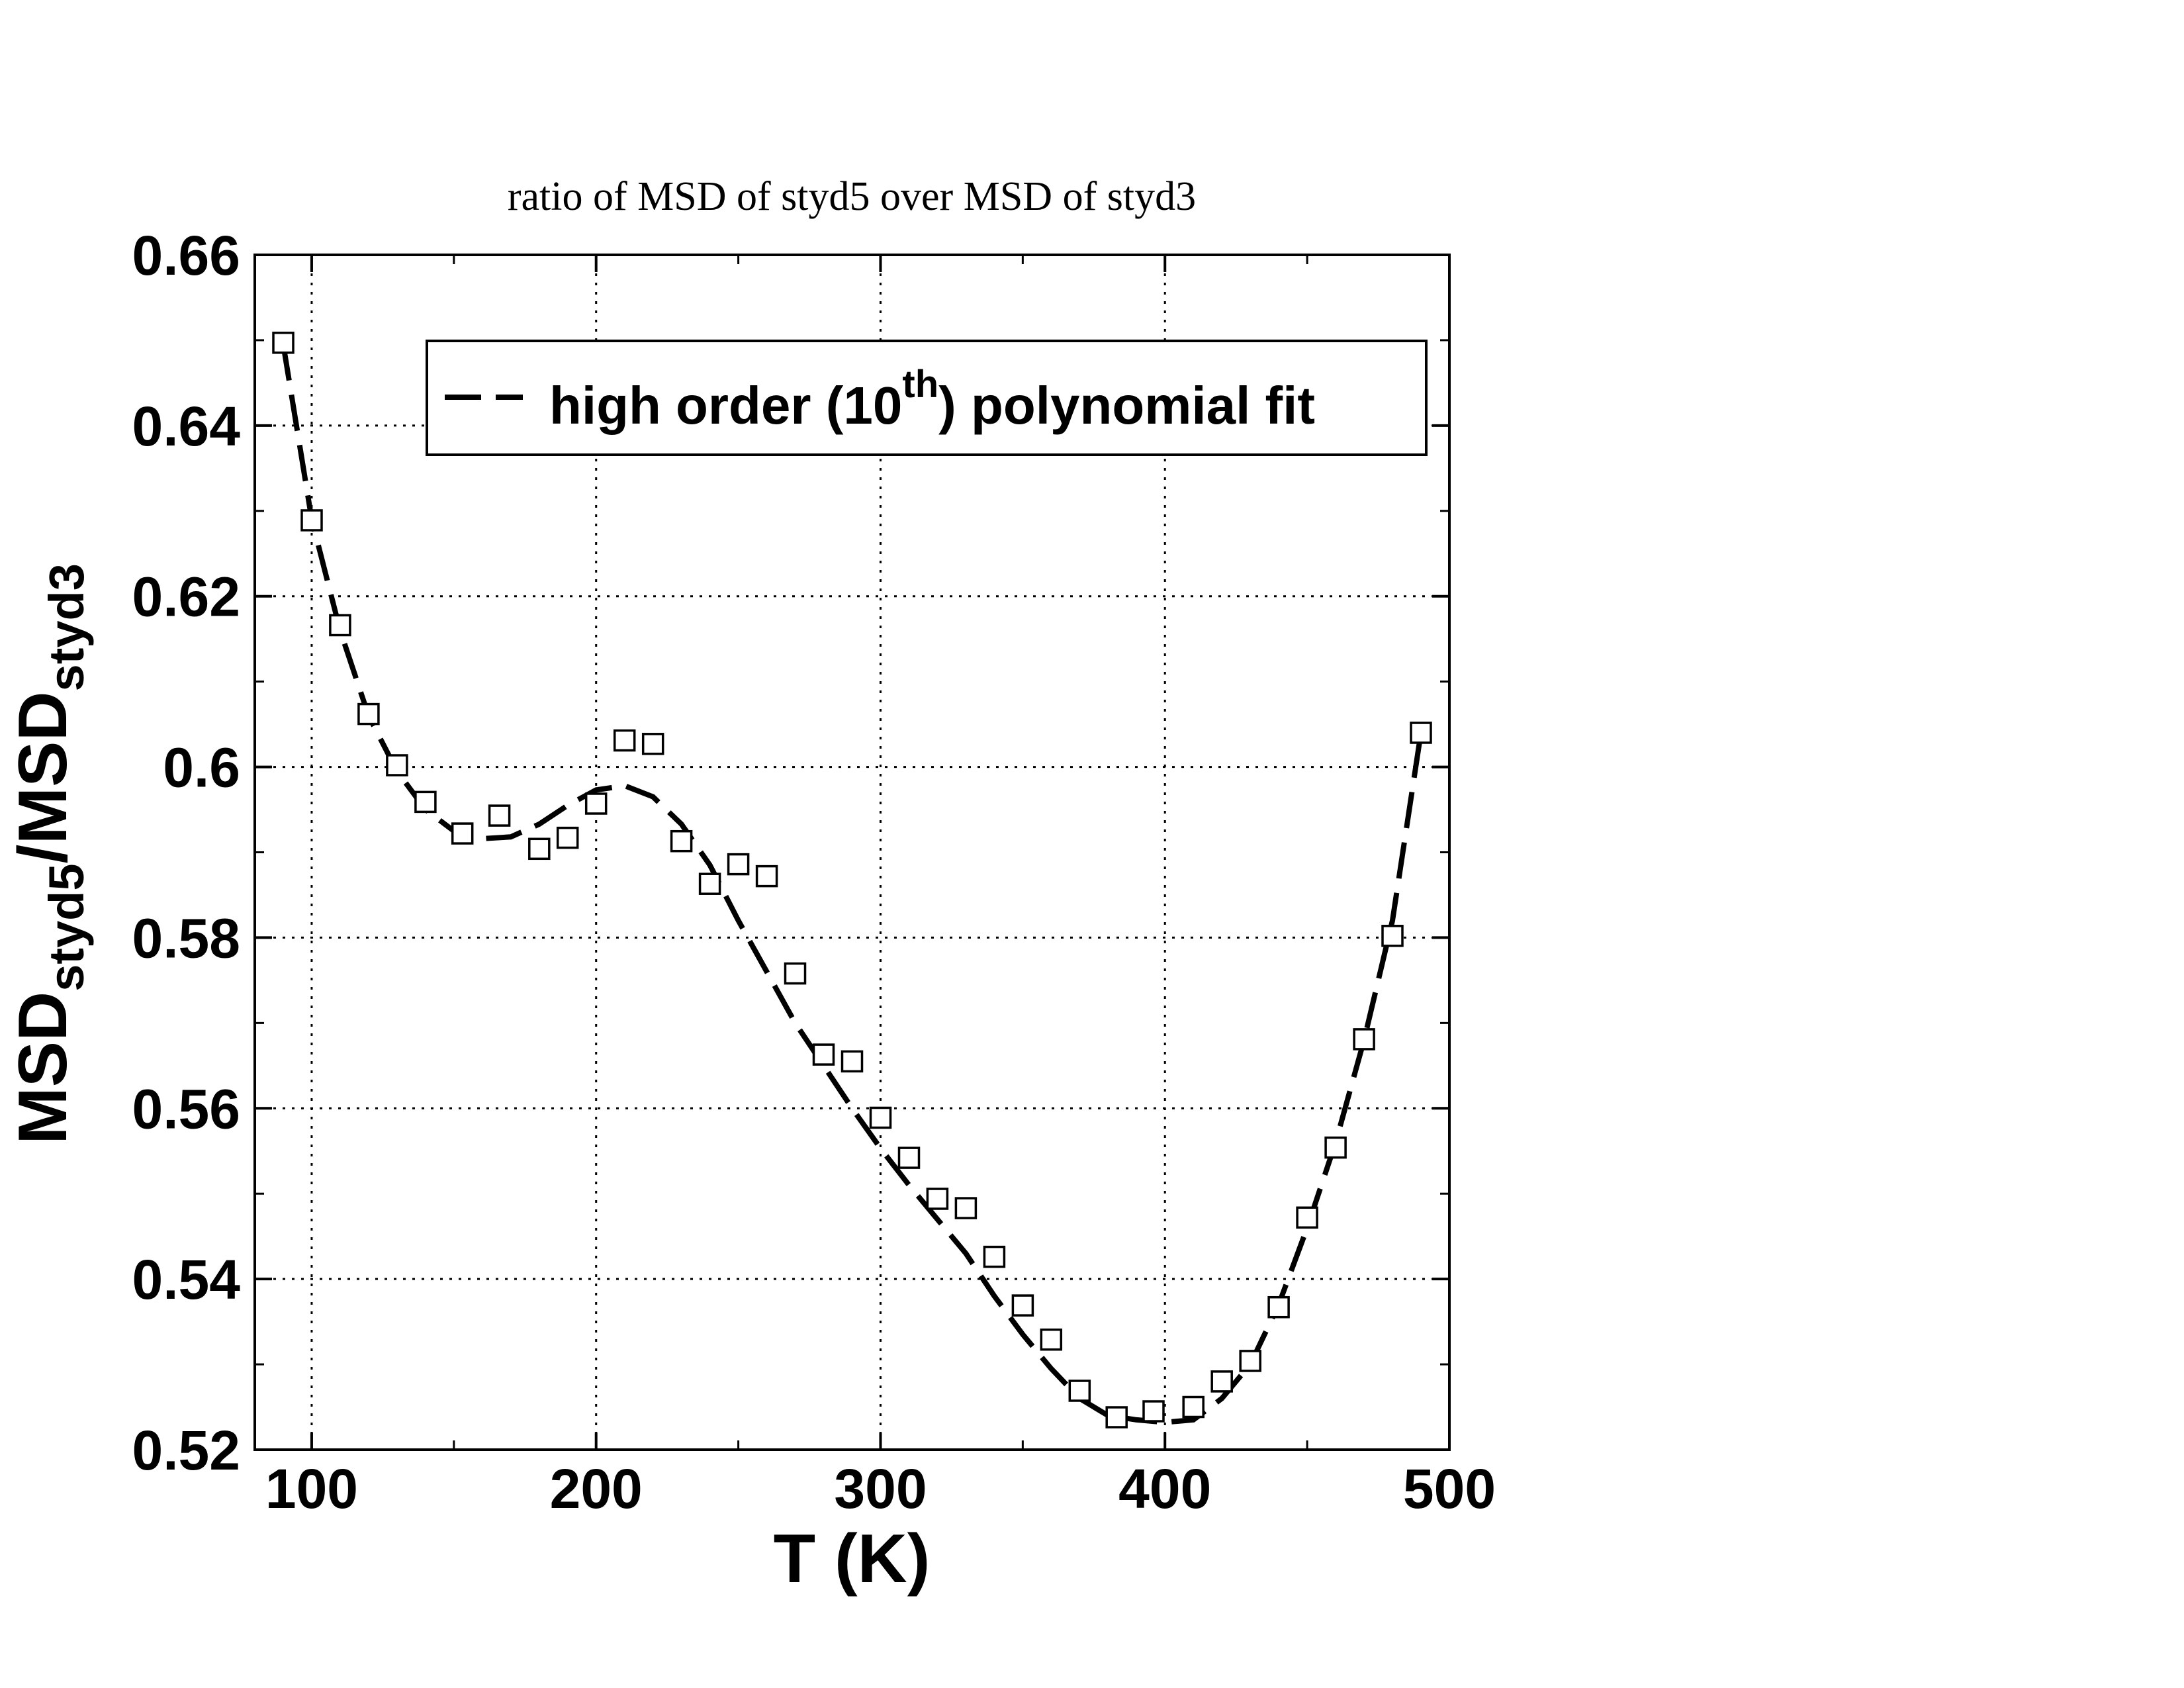 This screenshot has height=1688, width=2184. Describe the element at coordinates (187, 1450) in the screenshot. I see `y-tick-label: 0.52` at that location.